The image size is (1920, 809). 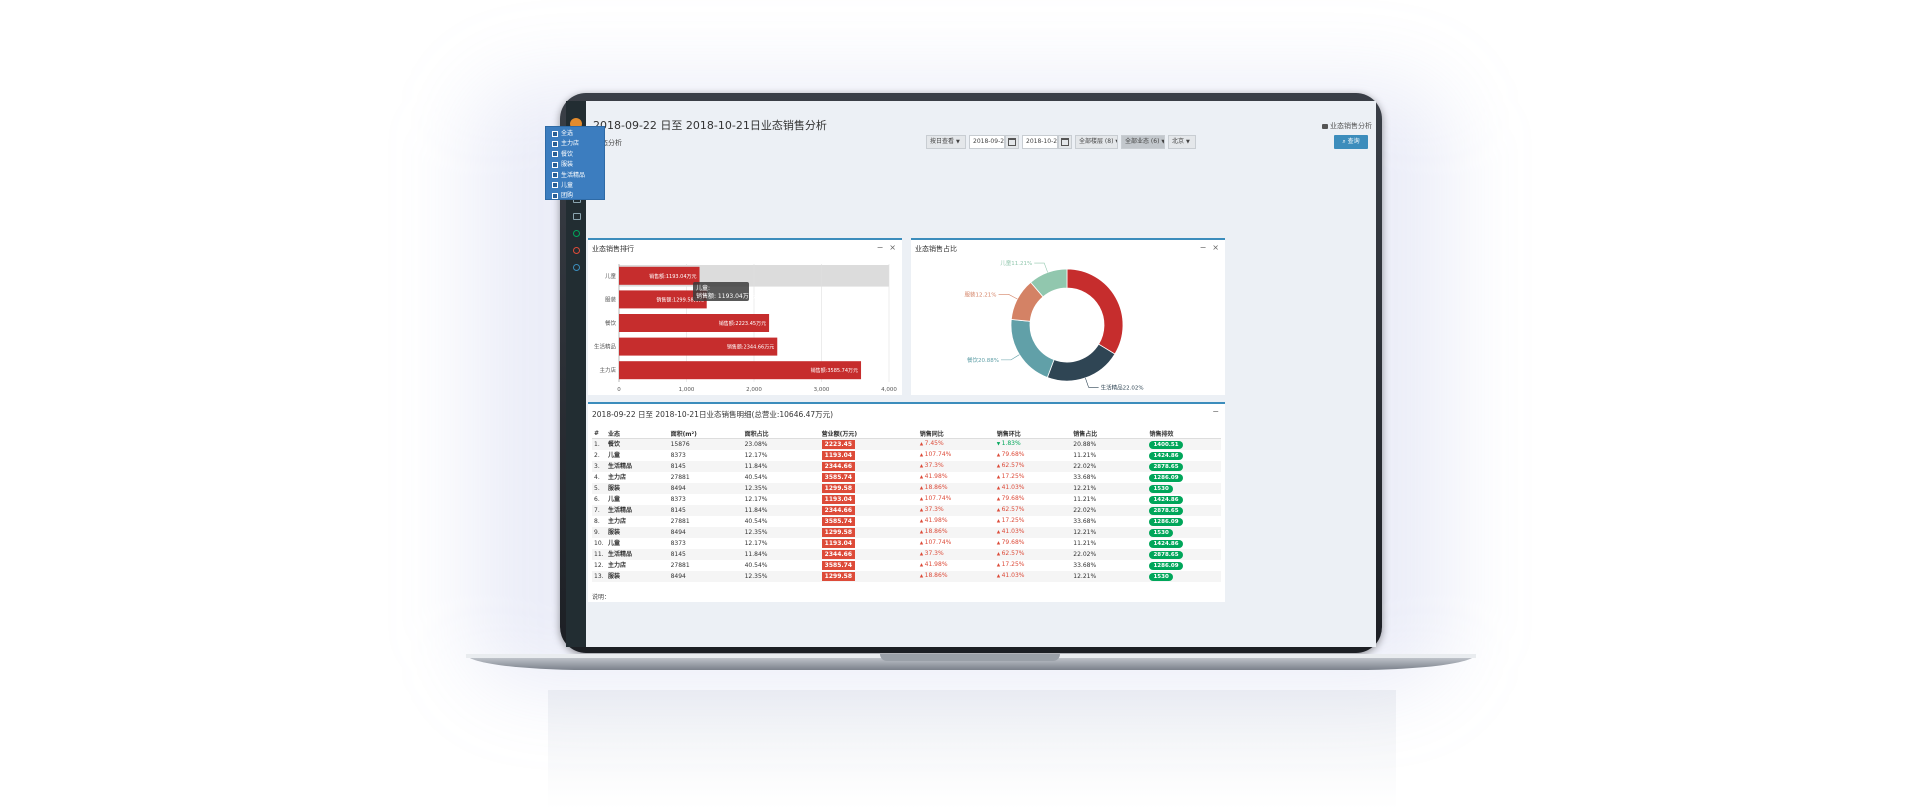 I want to click on cell-value: 22.02%, so click(x=1085, y=466).